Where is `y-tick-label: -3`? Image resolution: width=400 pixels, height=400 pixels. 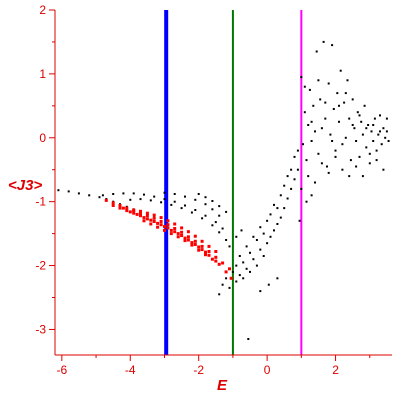 y-tick-label: -3 is located at coordinates (40, 329).